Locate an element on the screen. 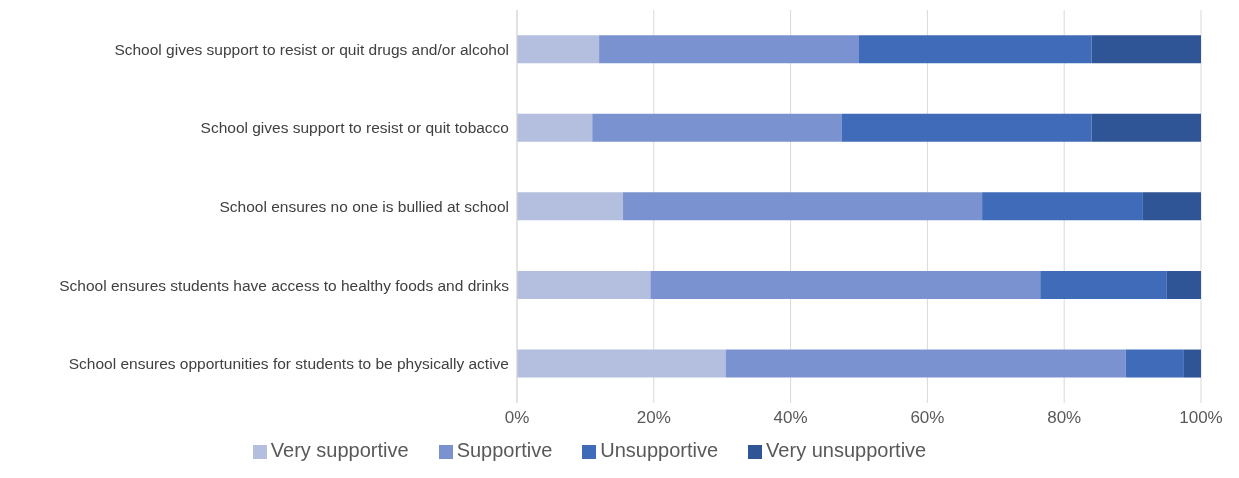 This screenshot has height=478, width=1239. y-tick-label: School ensures students have access to healthy foods and drinks is located at coordinates (284, 285).